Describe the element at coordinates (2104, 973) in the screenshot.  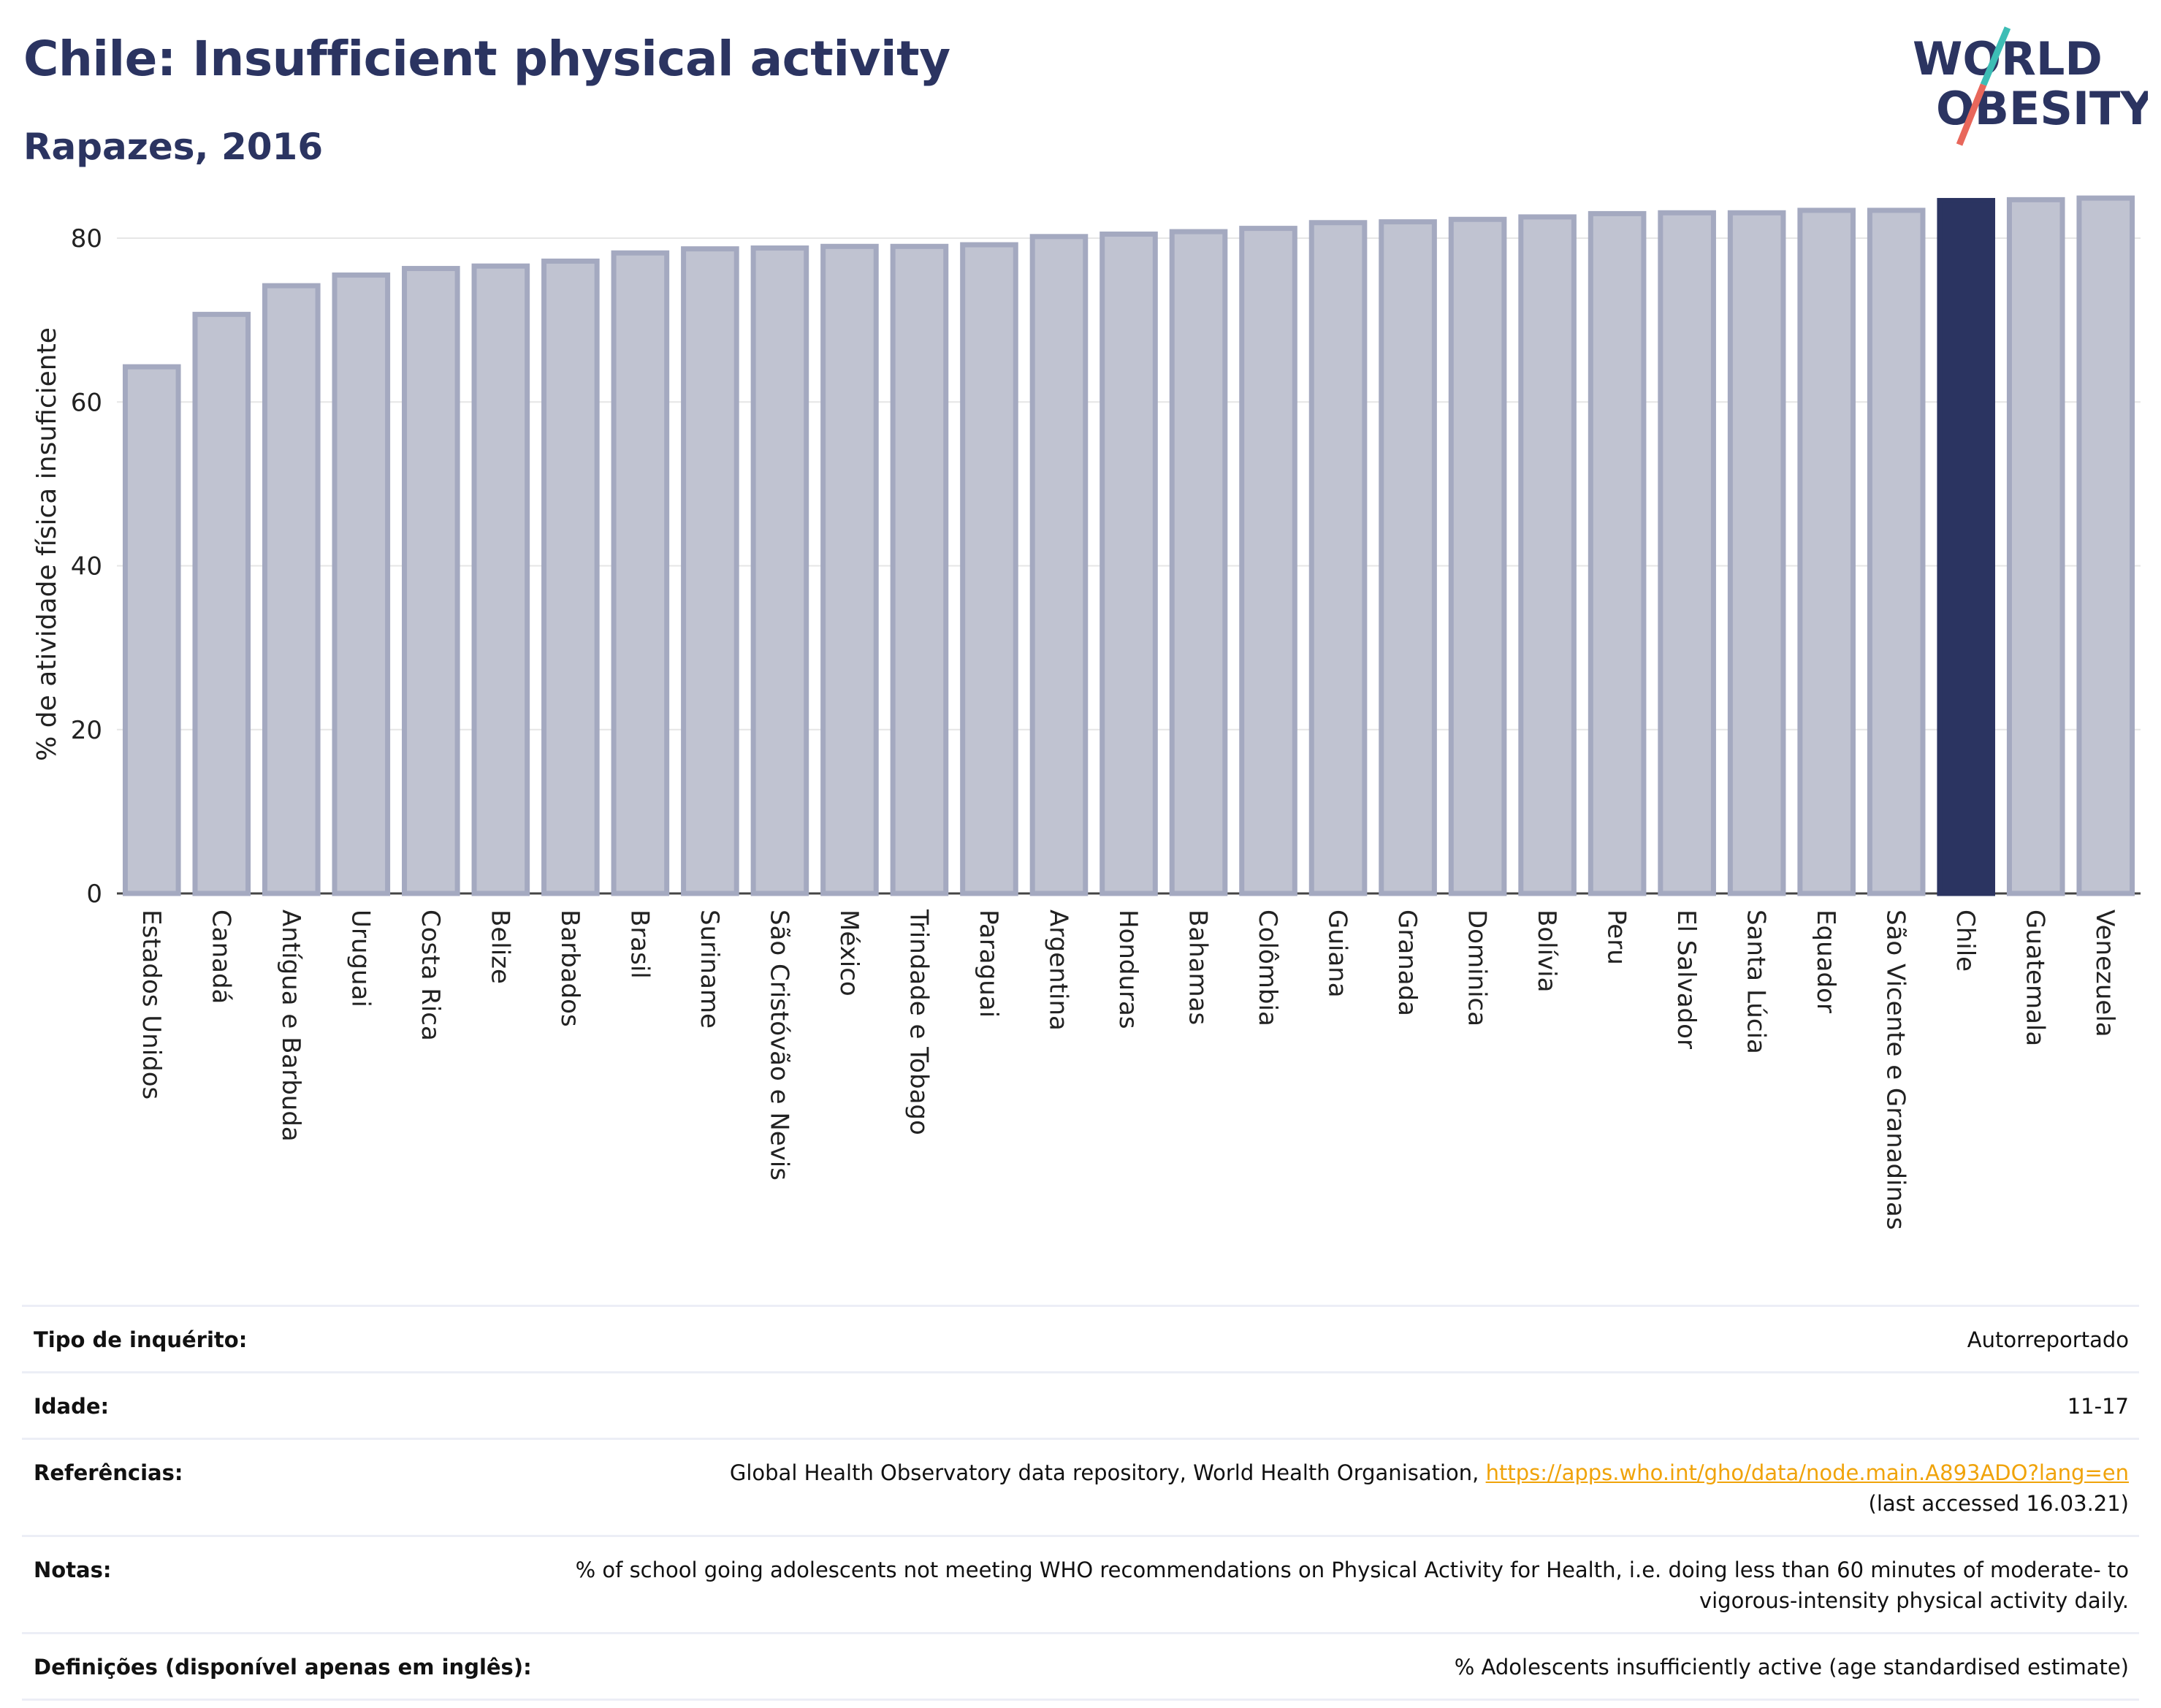
I see `x-tick-label: Venezuela` at that location.